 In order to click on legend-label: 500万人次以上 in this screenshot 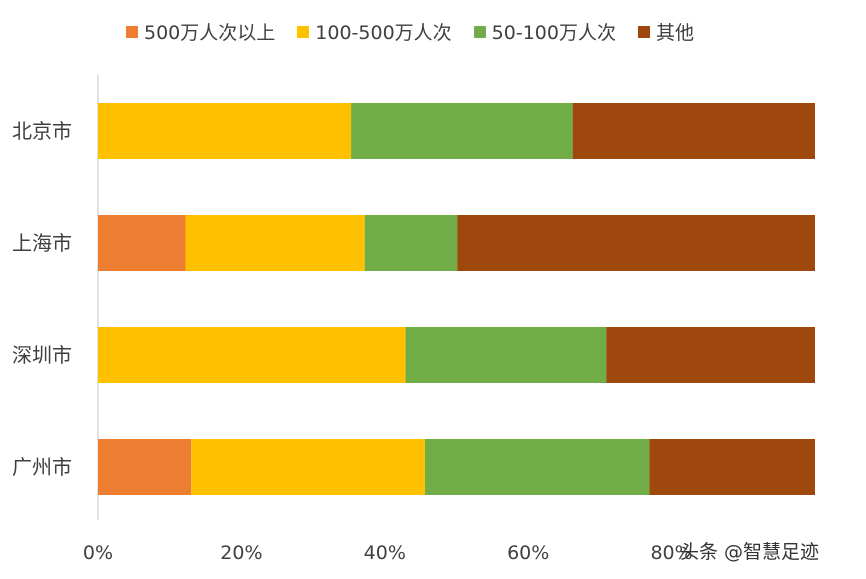, I will do `click(210, 33)`.